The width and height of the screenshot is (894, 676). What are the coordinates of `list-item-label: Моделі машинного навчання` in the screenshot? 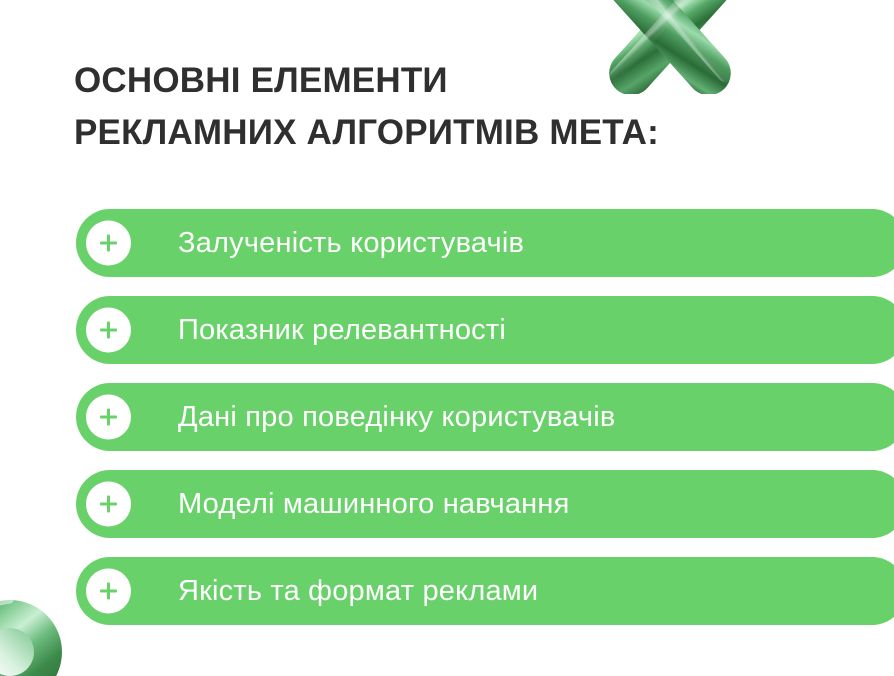 It's located at (374, 503).